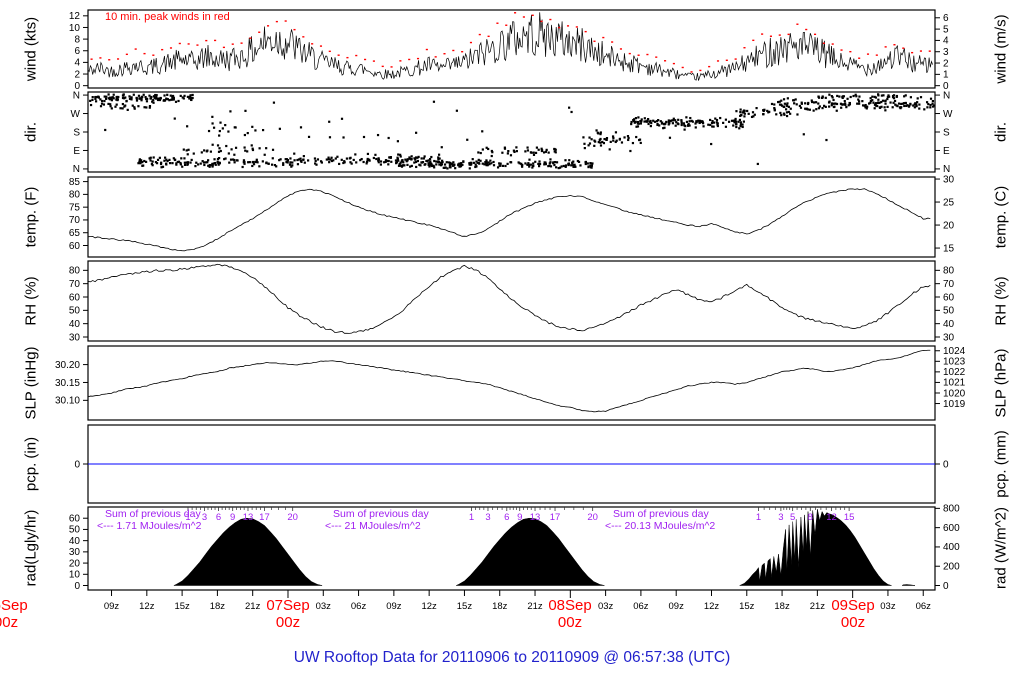 Image resolution: width=1024 pixels, height=700 pixels. I want to click on date-label-06sep-hour: 00z, so click(9, 622).